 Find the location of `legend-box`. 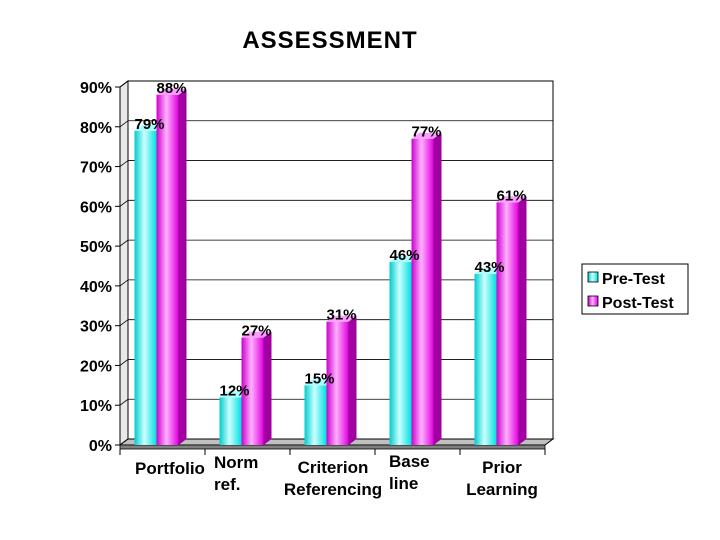

legend-box is located at coordinates (635, 289).